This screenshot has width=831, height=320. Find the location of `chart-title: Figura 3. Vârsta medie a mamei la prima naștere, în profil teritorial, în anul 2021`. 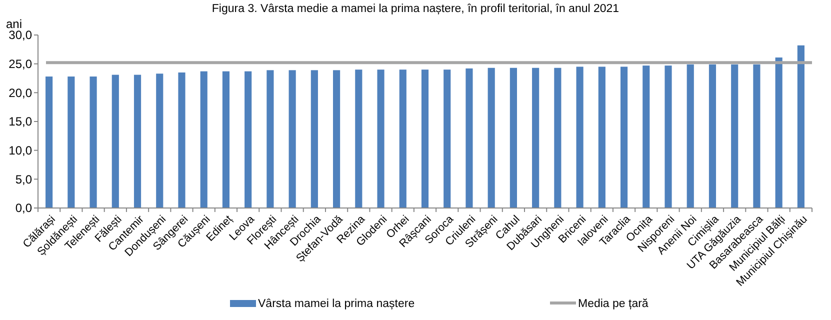

chart-title: Figura 3. Vârsta medie a mamei la prima naștere, în profil teritorial, în anul 2021 is located at coordinates (416, 9).